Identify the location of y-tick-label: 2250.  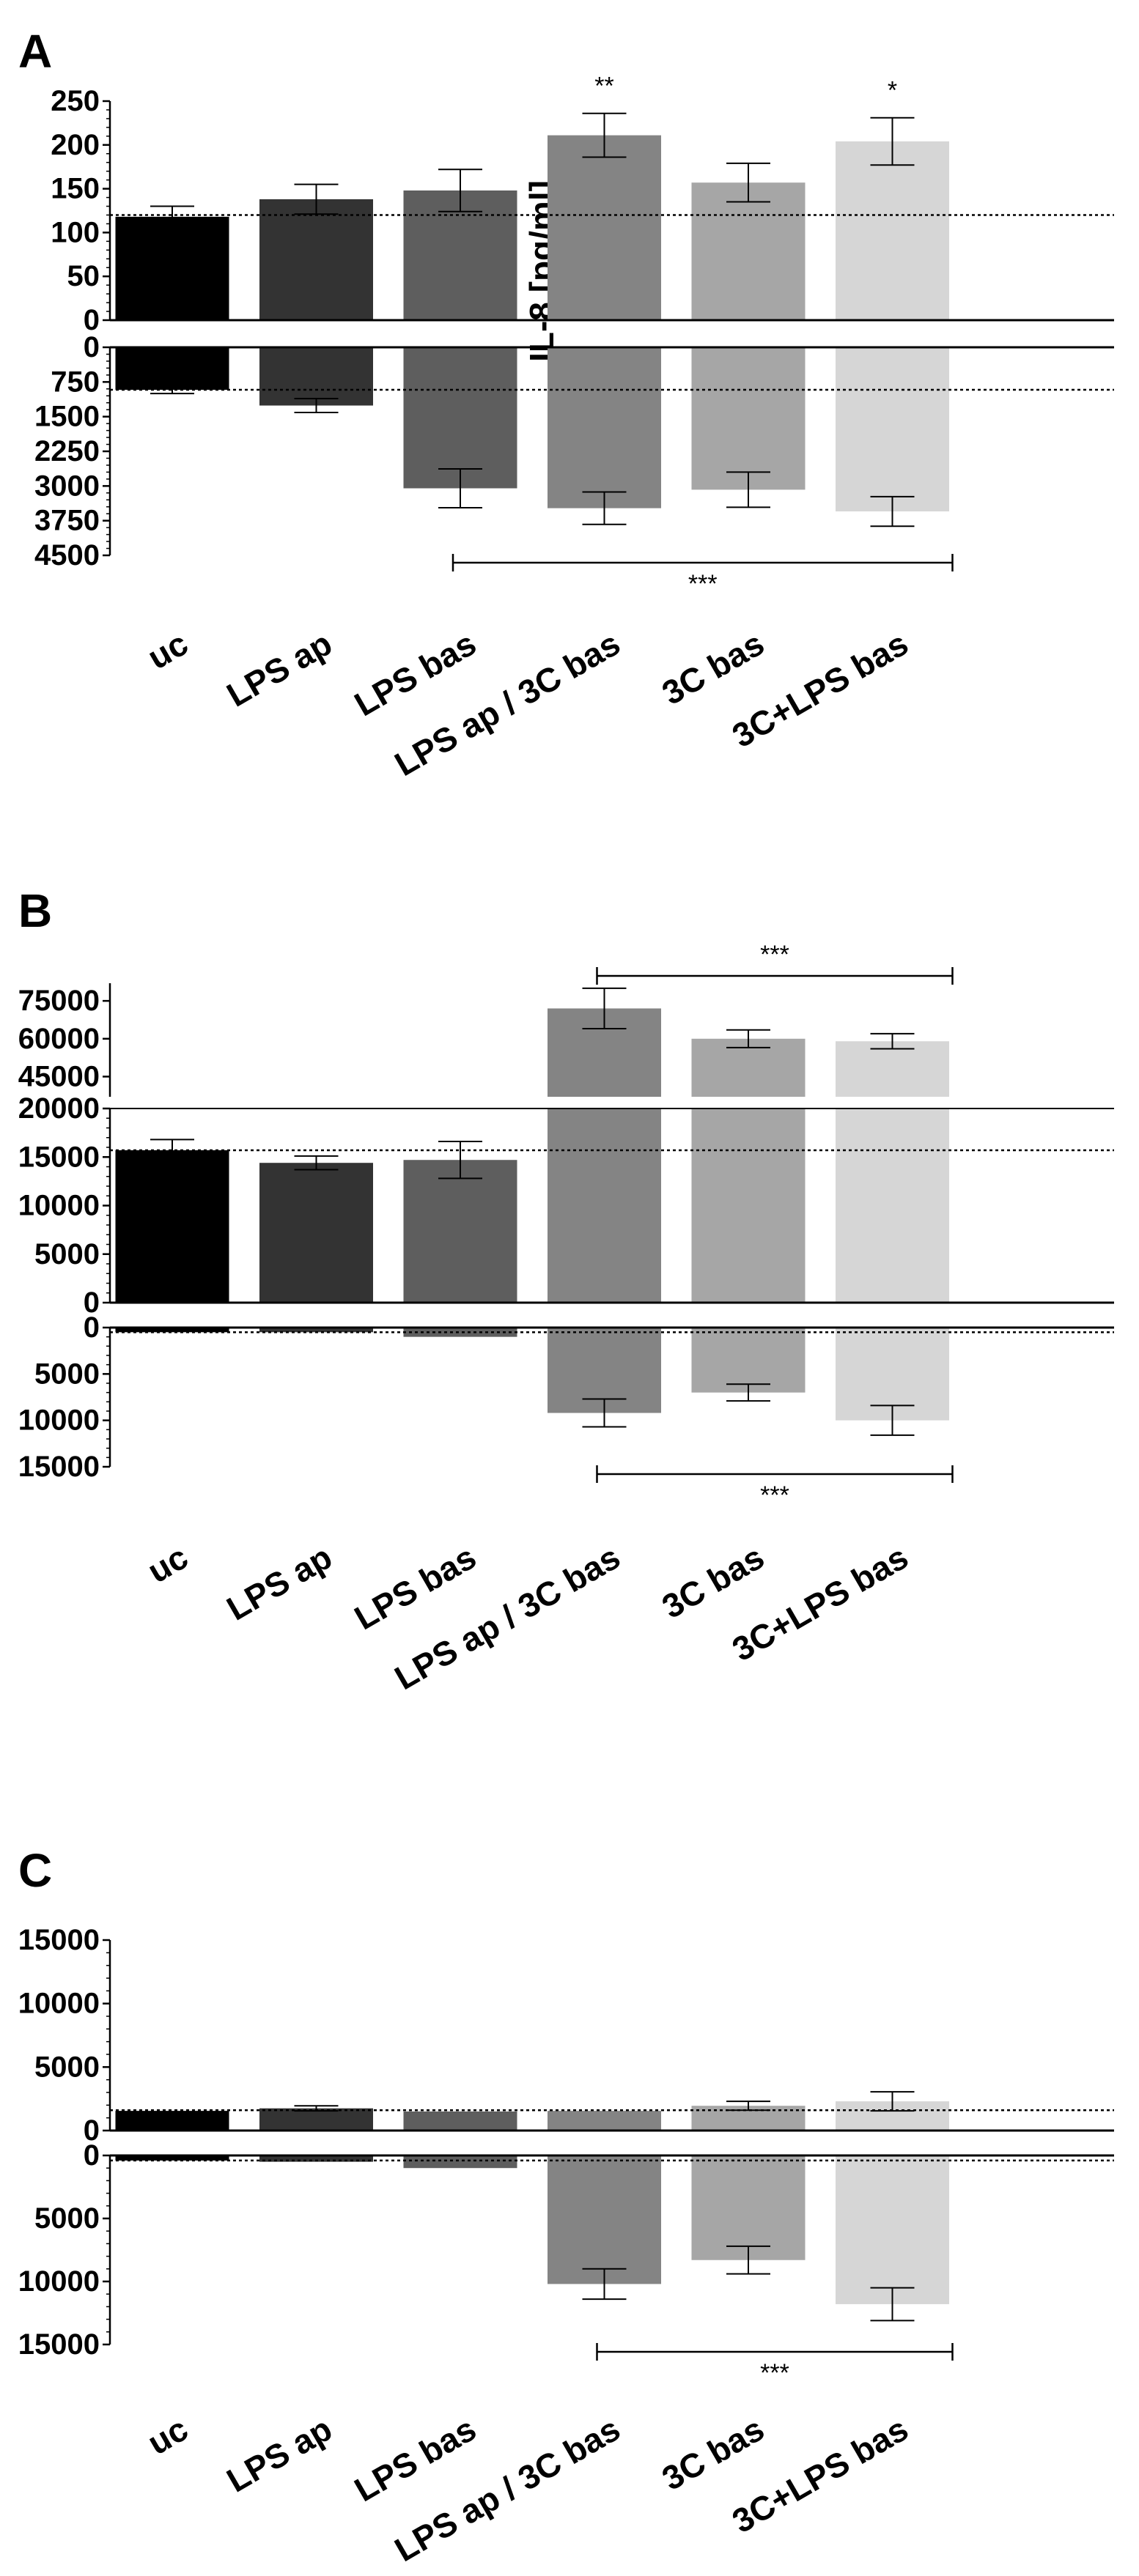
(67, 451).